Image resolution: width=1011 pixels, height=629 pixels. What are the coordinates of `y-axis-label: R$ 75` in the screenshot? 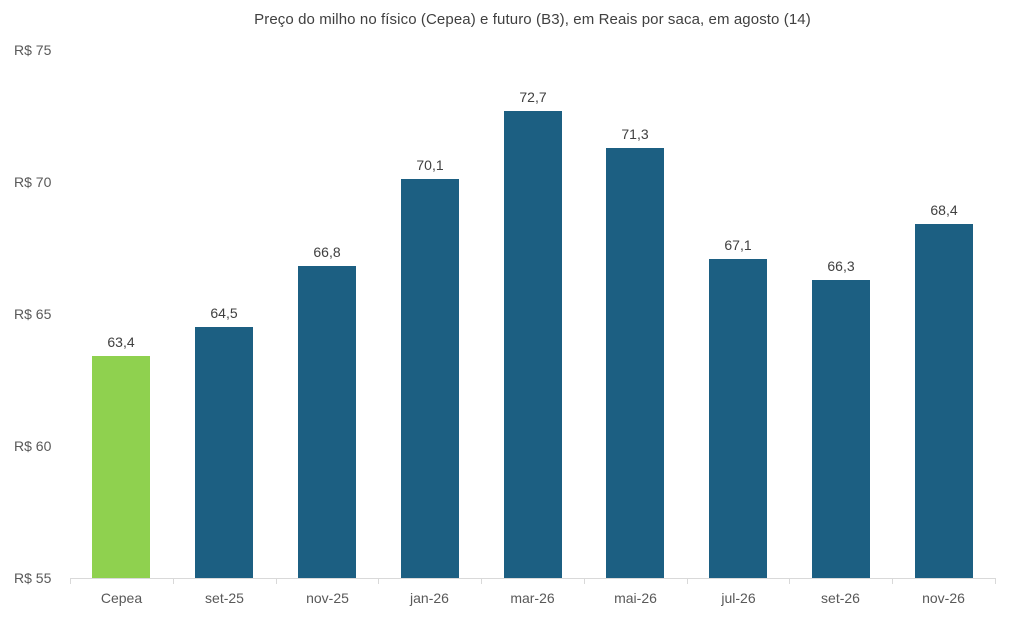 It's located at (33, 50).